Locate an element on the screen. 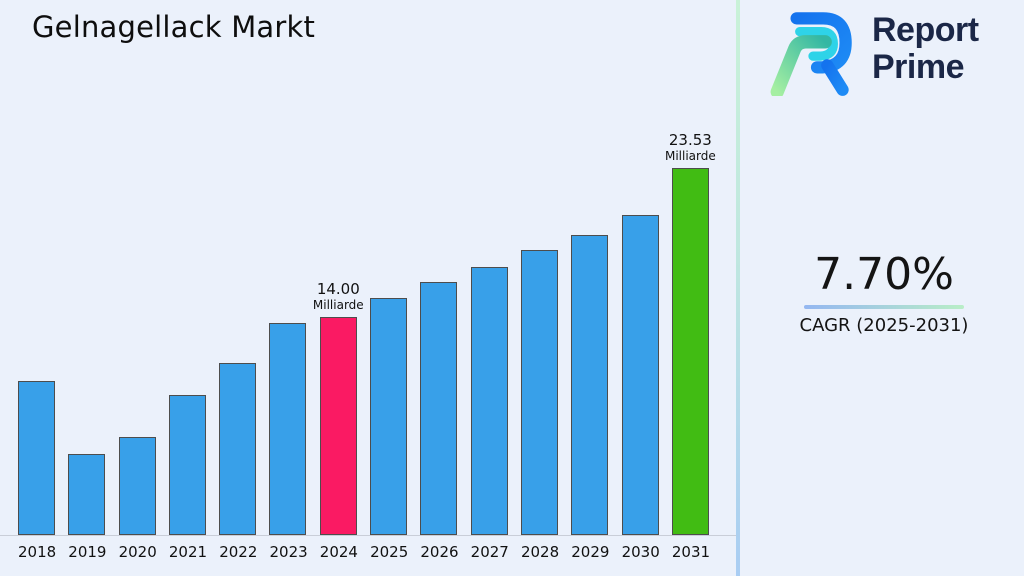  bar-2025 is located at coordinates (389, 416).